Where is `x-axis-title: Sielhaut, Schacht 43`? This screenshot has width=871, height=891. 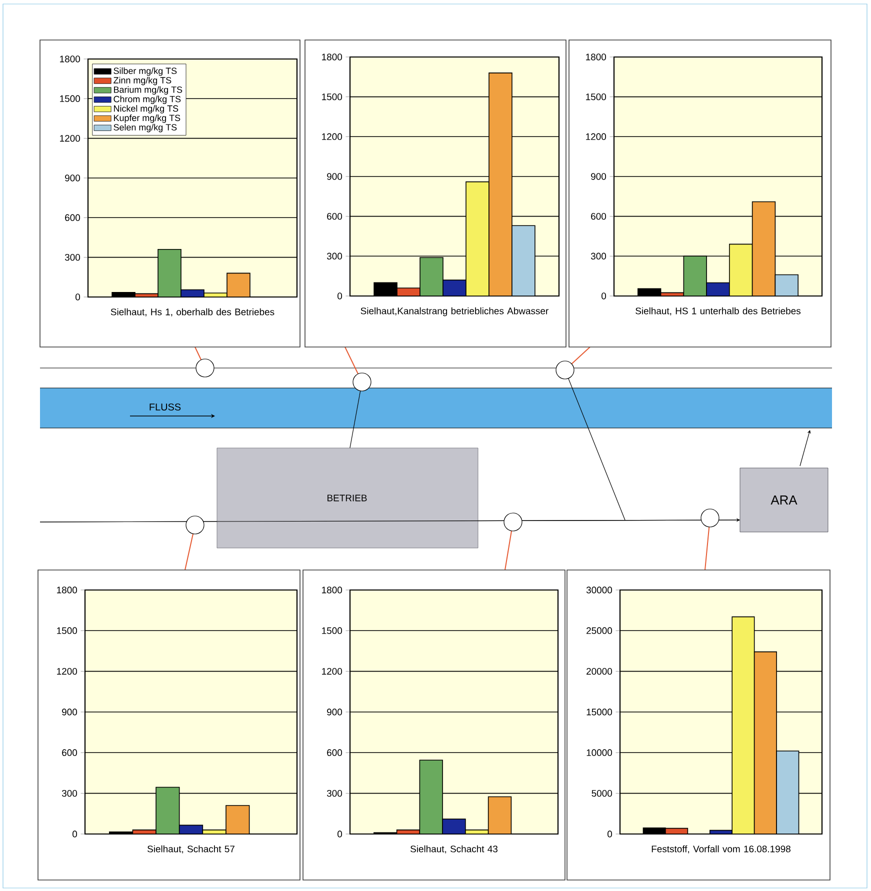
x-axis-title: Sielhaut, Schacht 43 is located at coordinates (454, 849).